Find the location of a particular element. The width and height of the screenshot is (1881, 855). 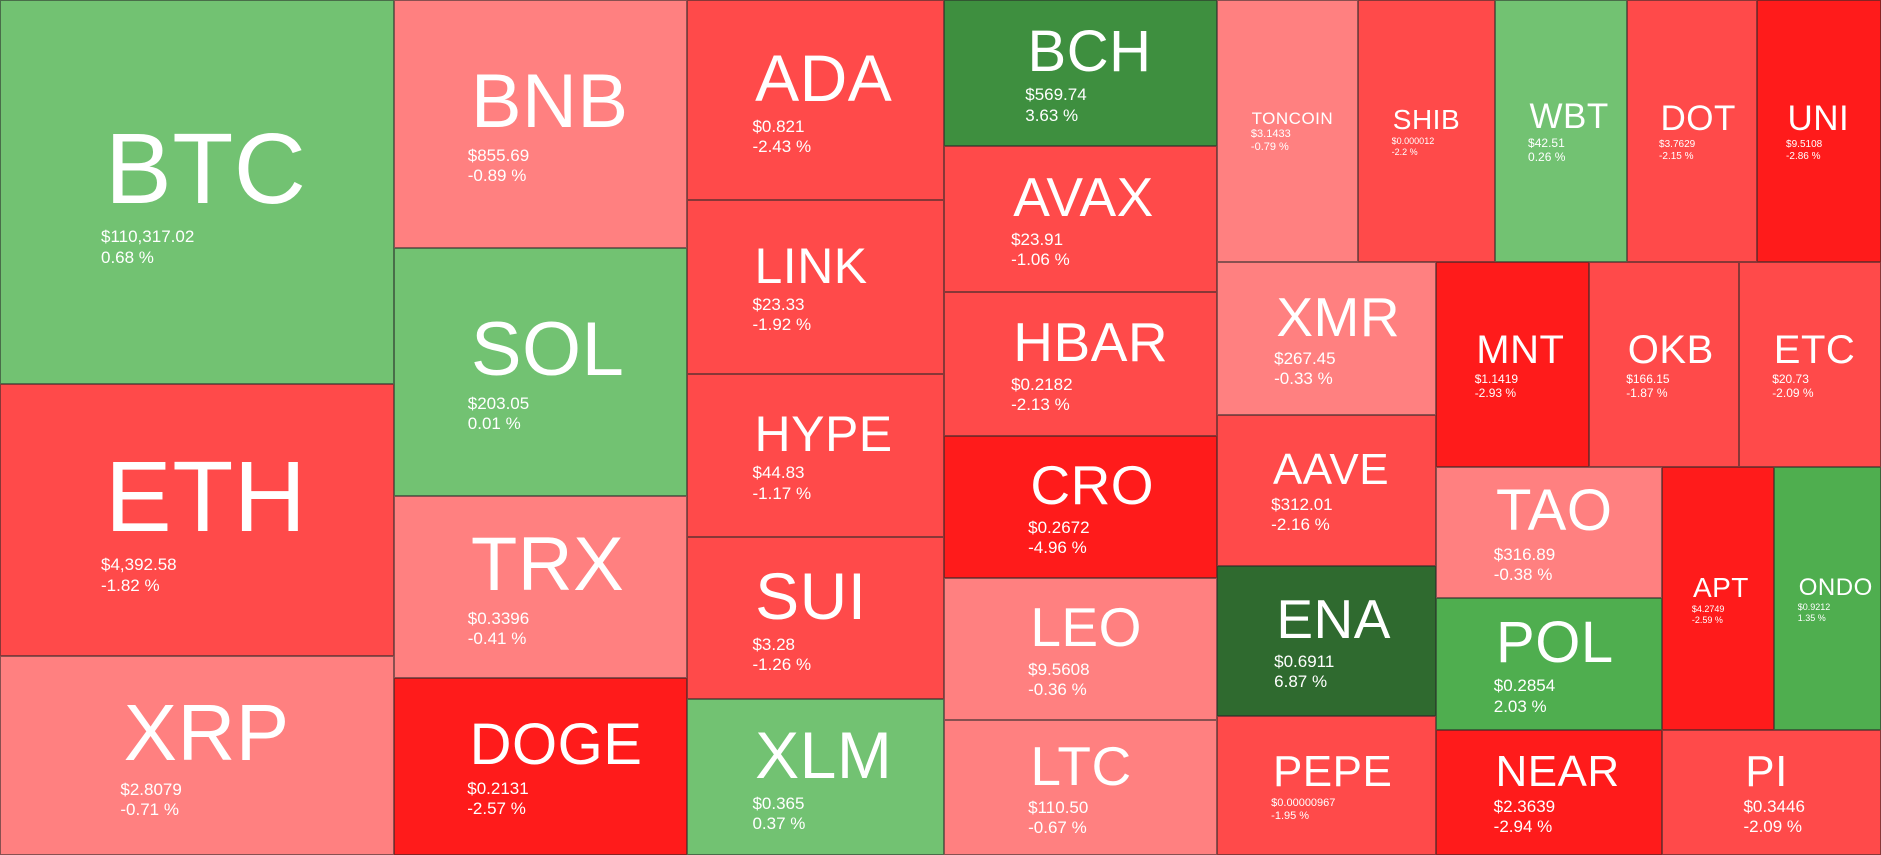

tile-btc: BTC $110,317.02 0.68 % is located at coordinates (197, 192).